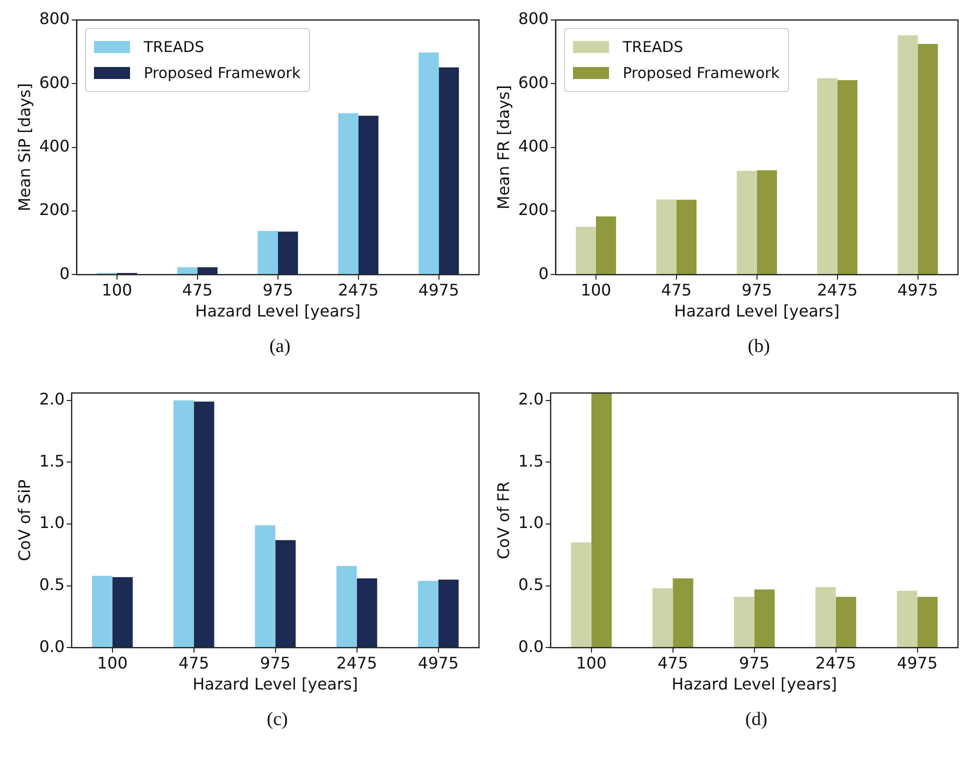 This screenshot has height=762, width=975. Describe the element at coordinates (24, 147) in the screenshot. I see `y-axis-title: Mean SiP [days]` at that location.